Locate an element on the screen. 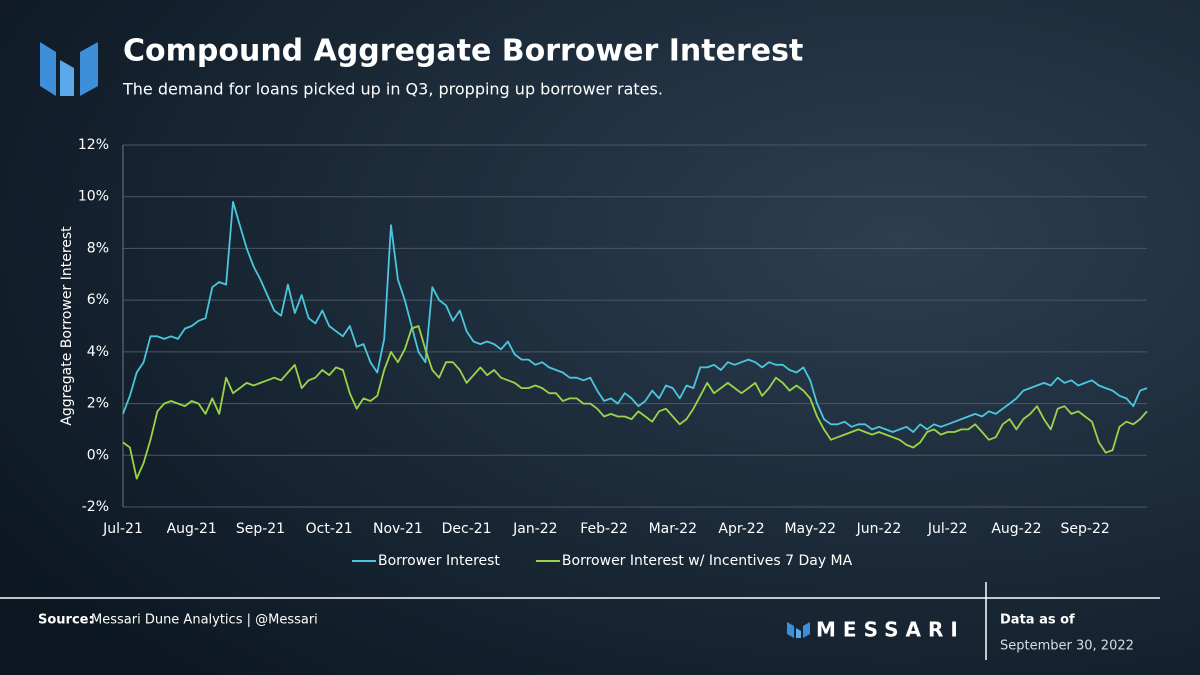 This screenshot has width=1200, height=675. legend-label: Borrower Interest is located at coordinates (439, 561).